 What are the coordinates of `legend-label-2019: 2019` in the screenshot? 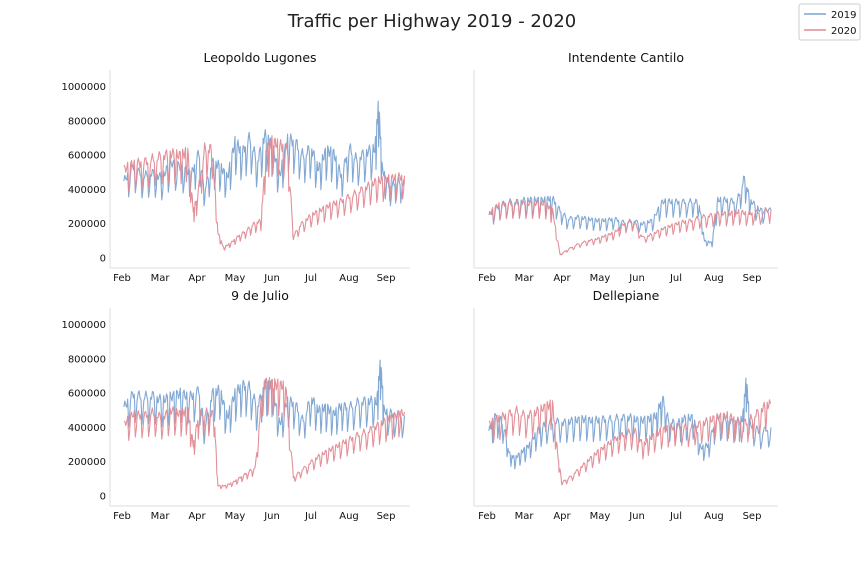 It's located at (843, 15).